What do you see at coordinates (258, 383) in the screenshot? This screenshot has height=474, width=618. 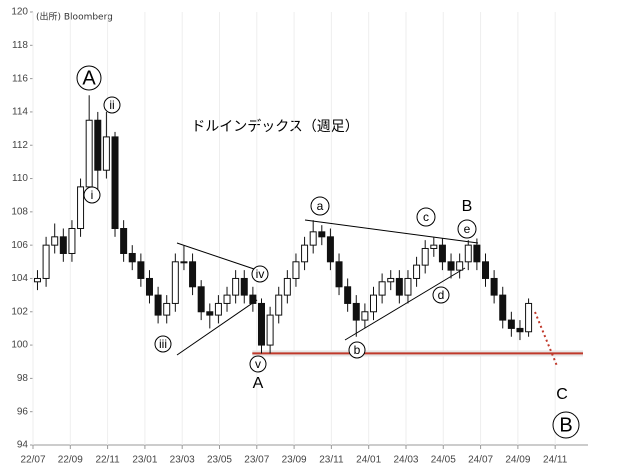 I see `annotation: A` at bounding box center [258, 383].